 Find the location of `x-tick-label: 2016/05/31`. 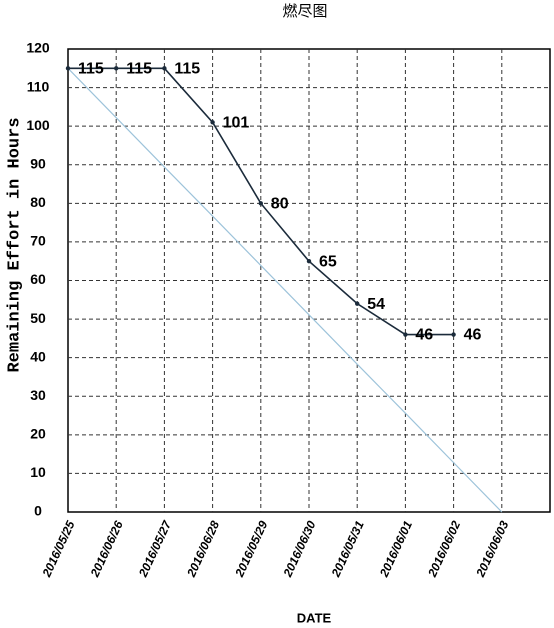

x-tick-label: 2016/05/31 is located at coordinates (347, 549).